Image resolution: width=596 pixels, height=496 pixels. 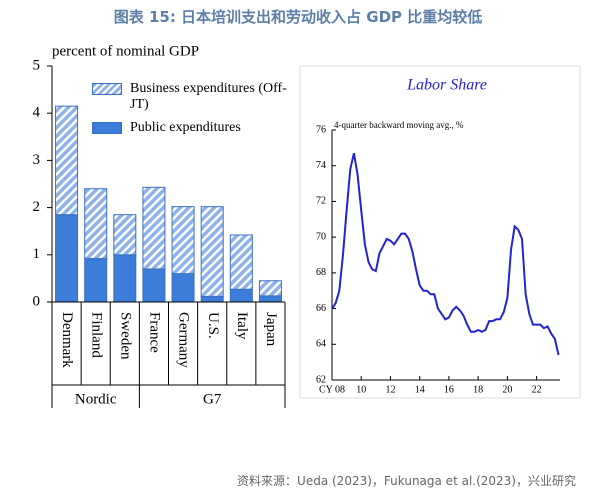 What do you see at coordinates (390, 389) in the screenshot?
I see `x-tick-label: 12` at bounding box center [390, 389].